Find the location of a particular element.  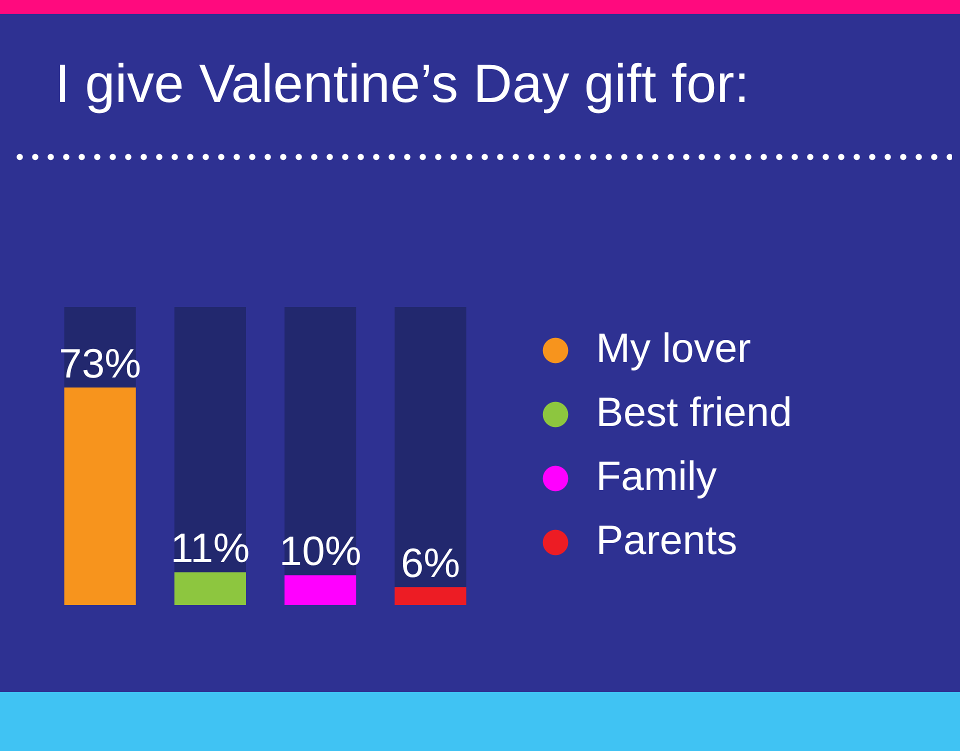

data-label: 6% is located at coordinates (430, 563).